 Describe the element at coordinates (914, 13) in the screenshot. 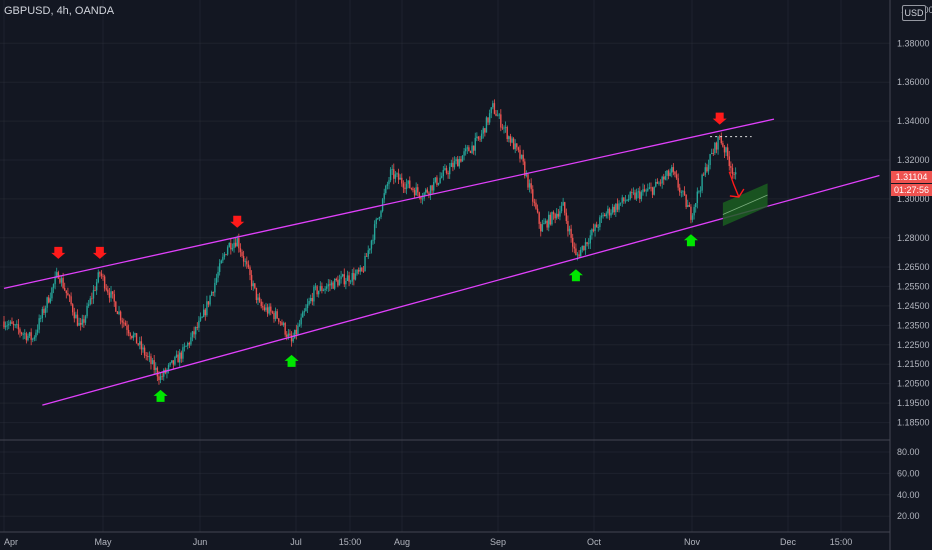

I see `currency-button: USD` at that location.